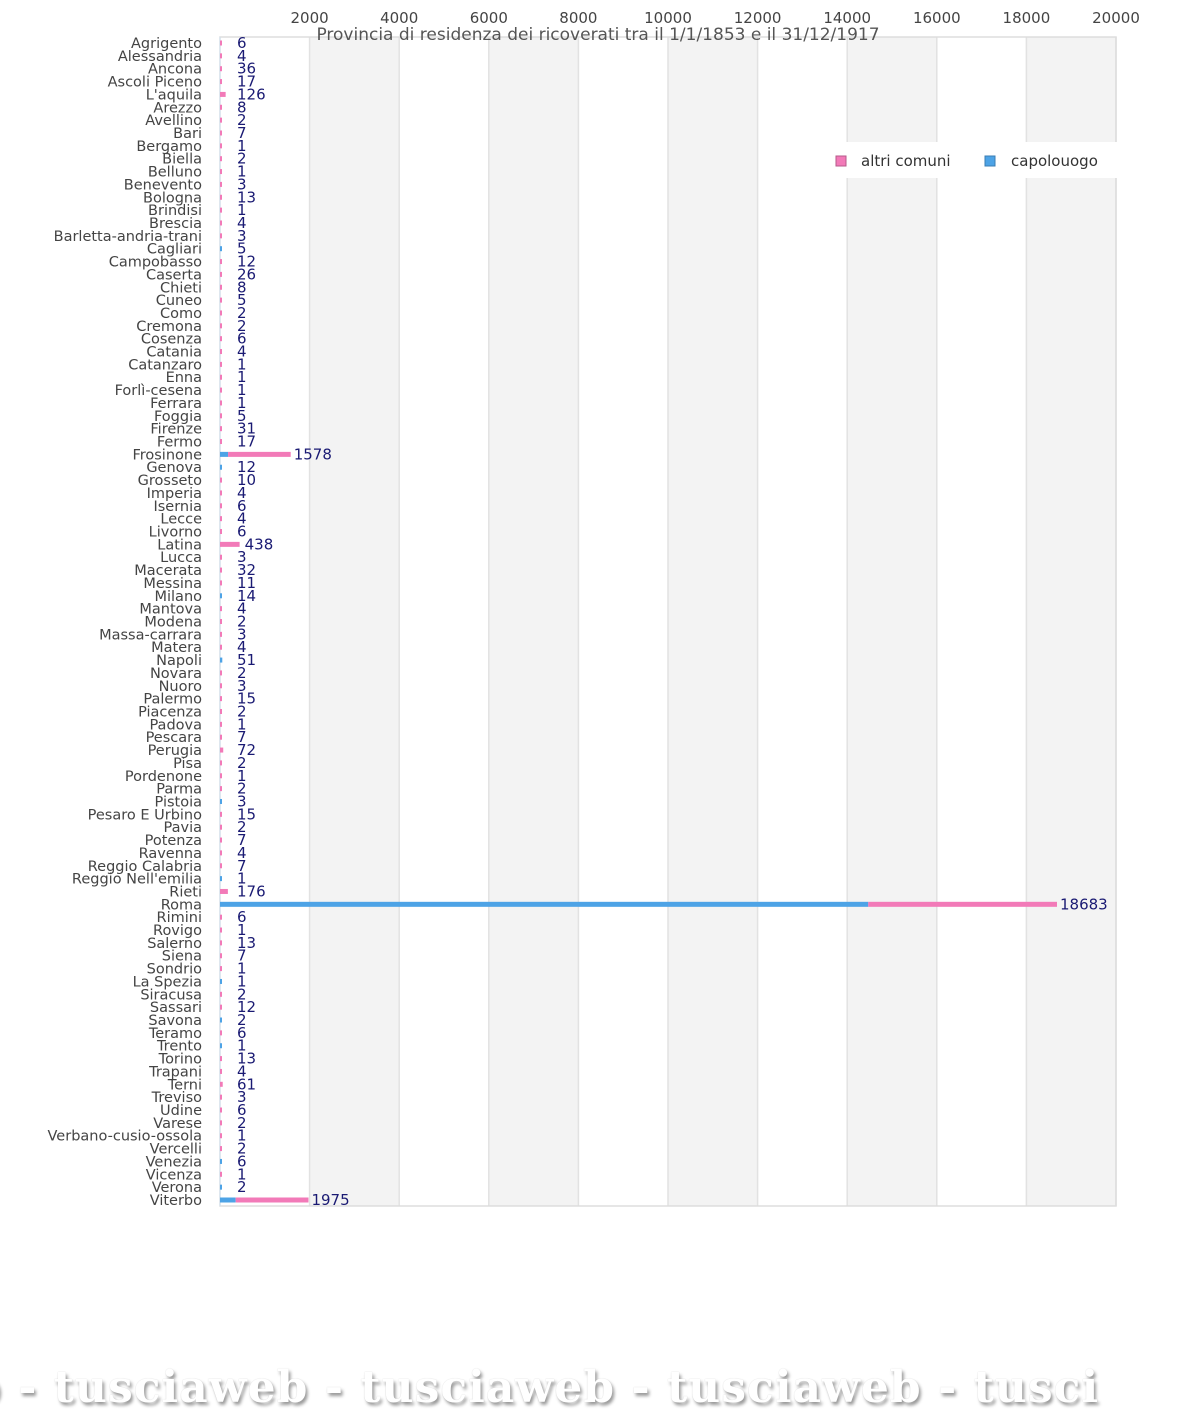 The image size is (1200, 1425). What do you see at coordinates (173, 623) in the screenshot?
I see `category-label: Modena` at bounding box center [173, 623].